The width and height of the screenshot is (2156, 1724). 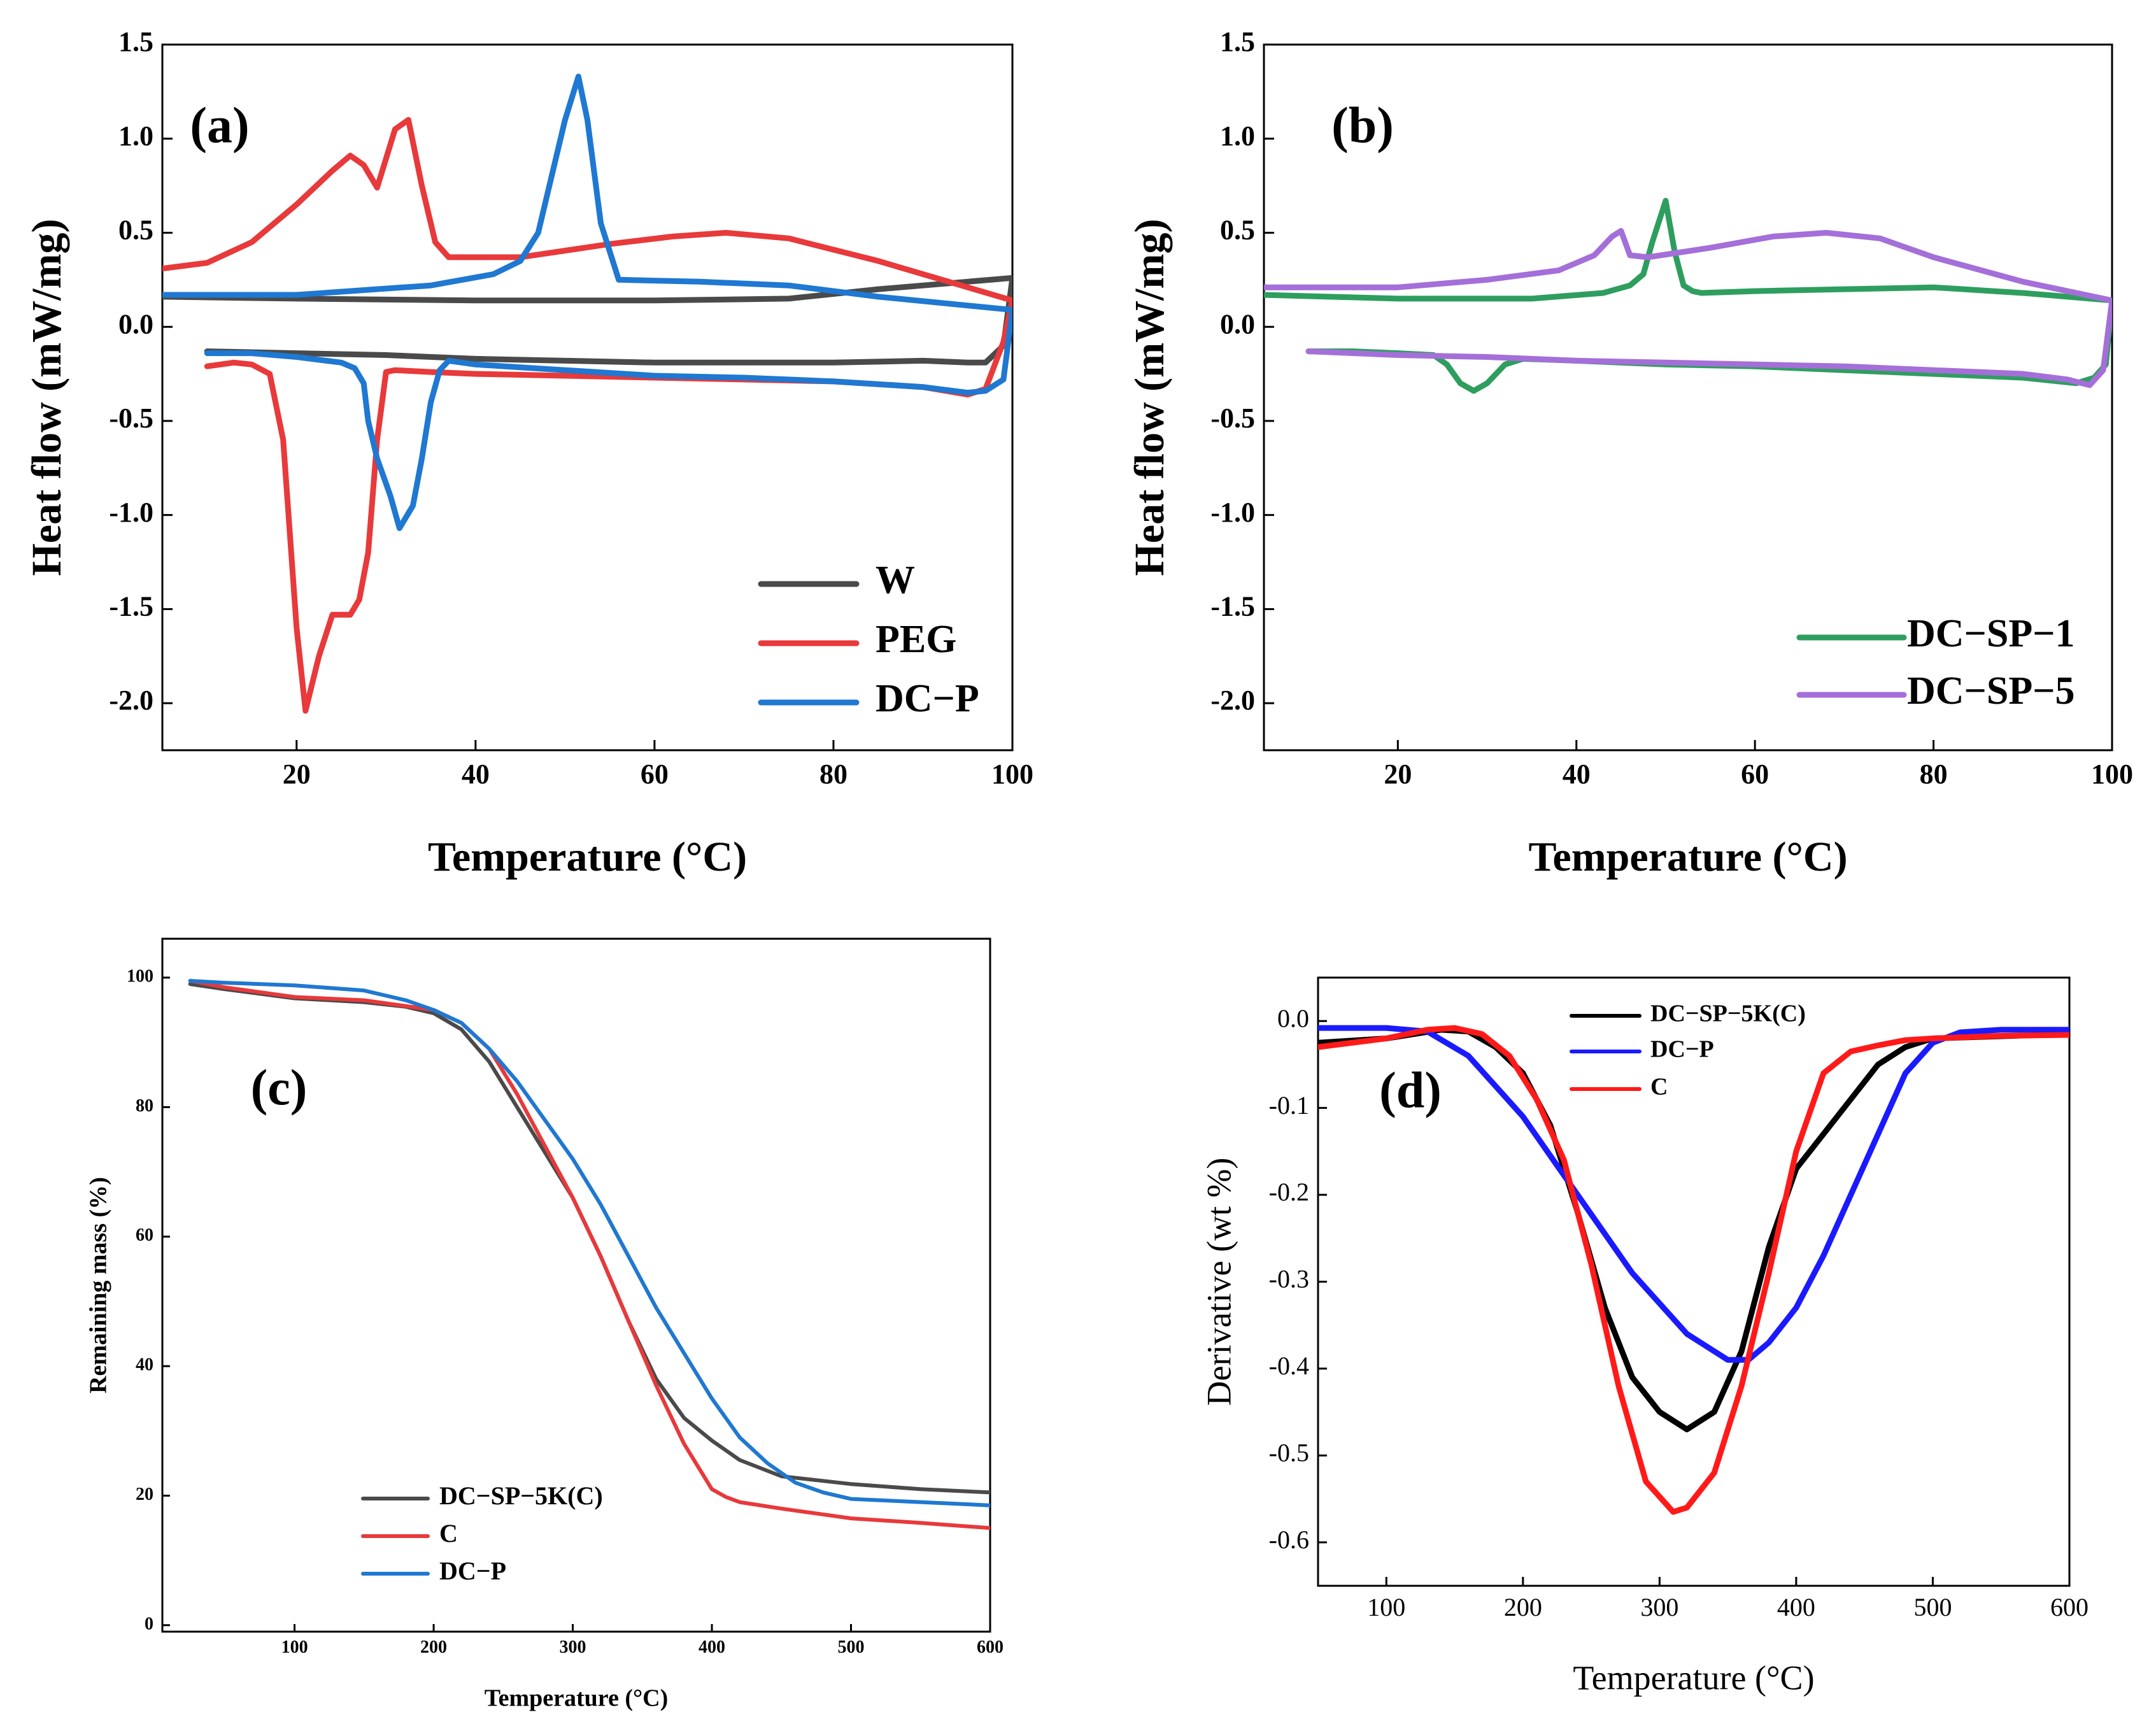 What do you see at coordinates (482, 1533) in the screenshot?
I see `legend: DC−SP−5K(C) C DC−P` at bounding box center [482, 1533].